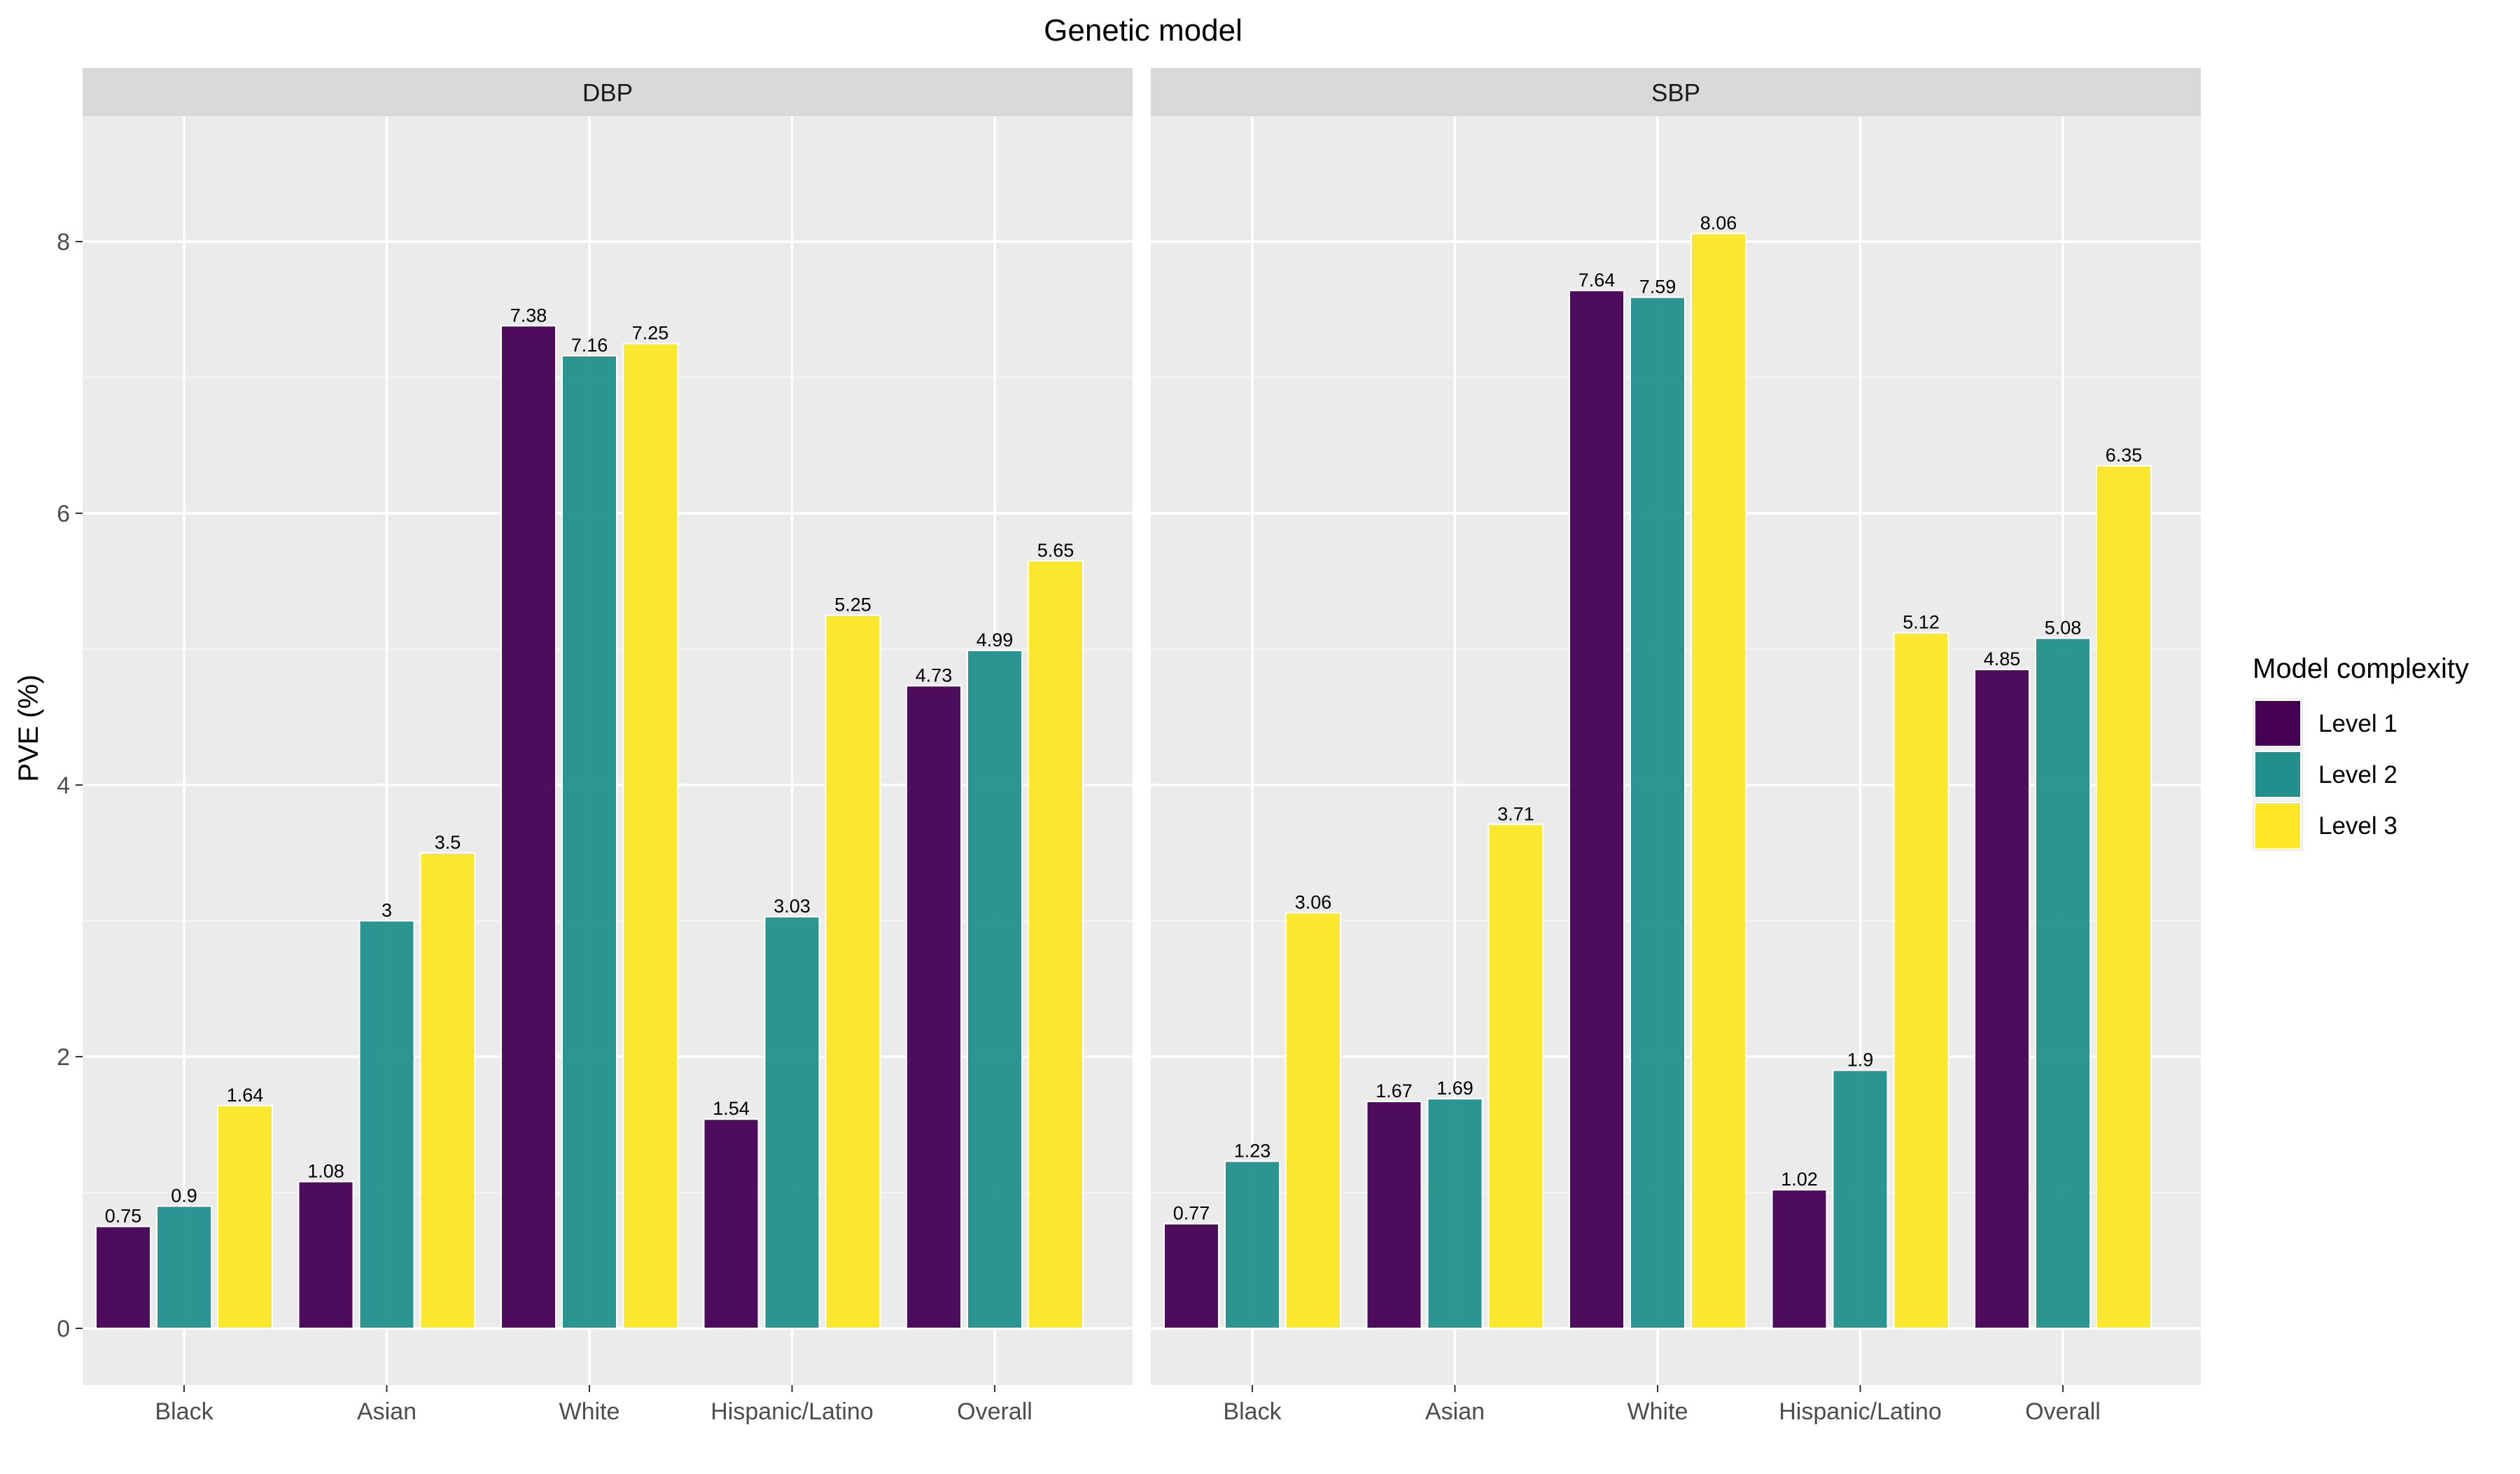 This screenshot has height=1474, width=2520. Describe the element at coordinates (1515, 814) in the screenshot. I see `bar-value-label: 3.71` at that location.